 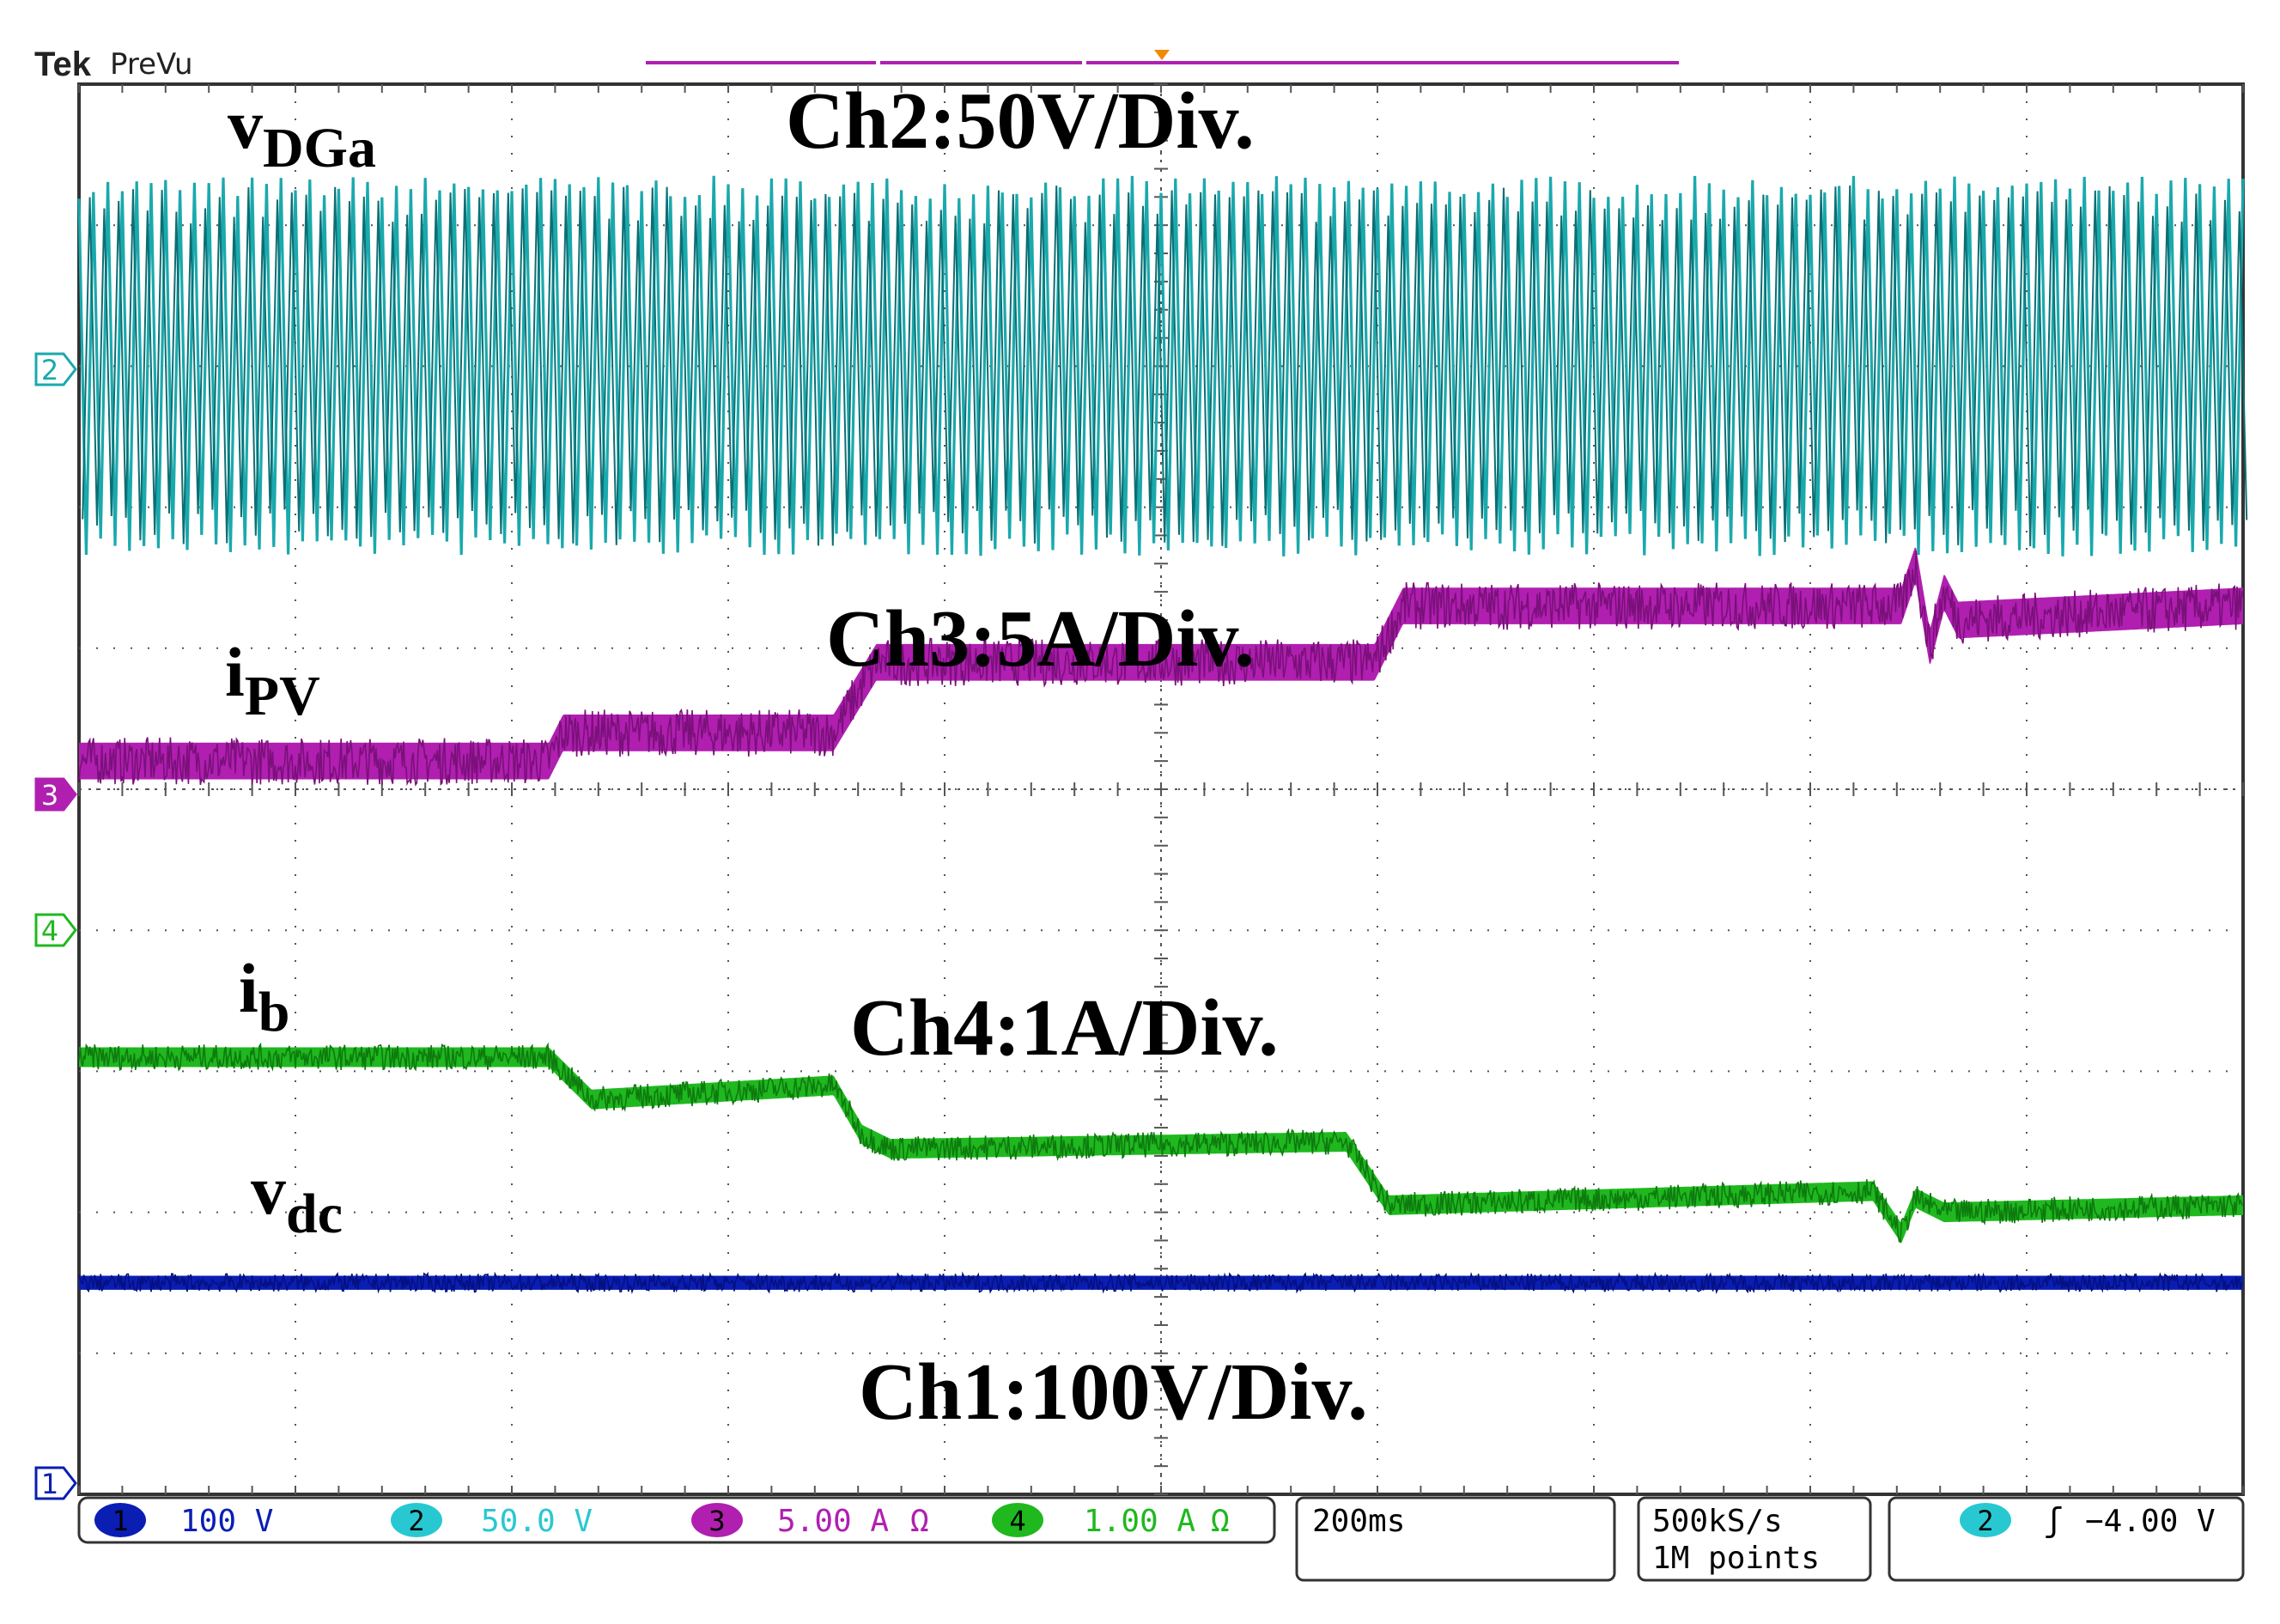 I want to click on channel-3-ohm-icon: Ω, so click(x=919, y=1521).